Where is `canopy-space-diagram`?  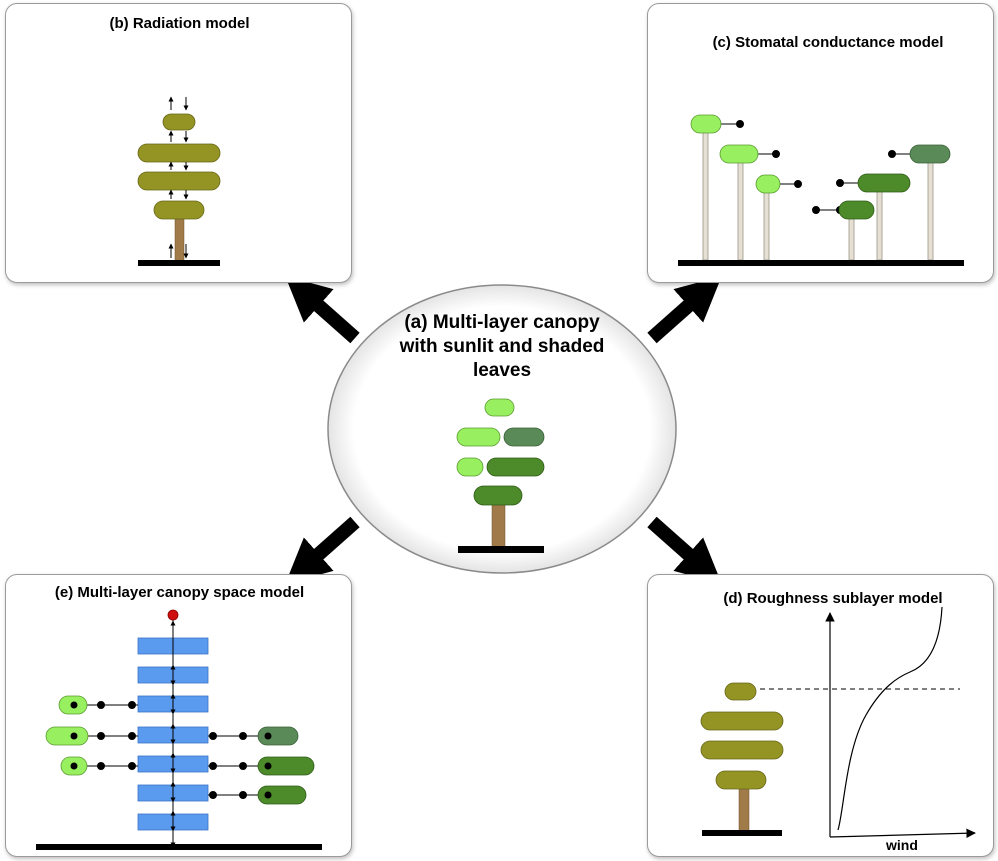 canopy-space-diagram is located at coordinates (179, 729).